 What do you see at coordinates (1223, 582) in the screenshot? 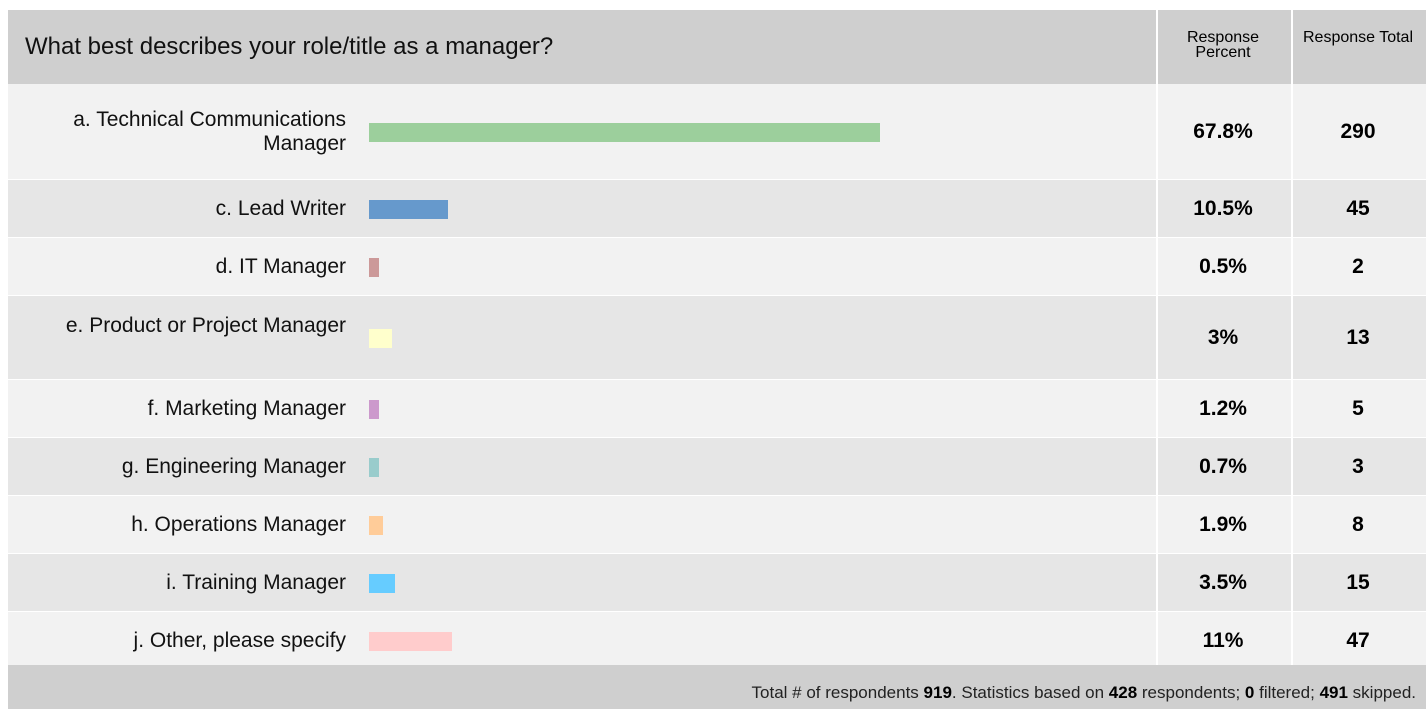
I see `response-percent: 3.5%` at bounding box center [1223, 582].